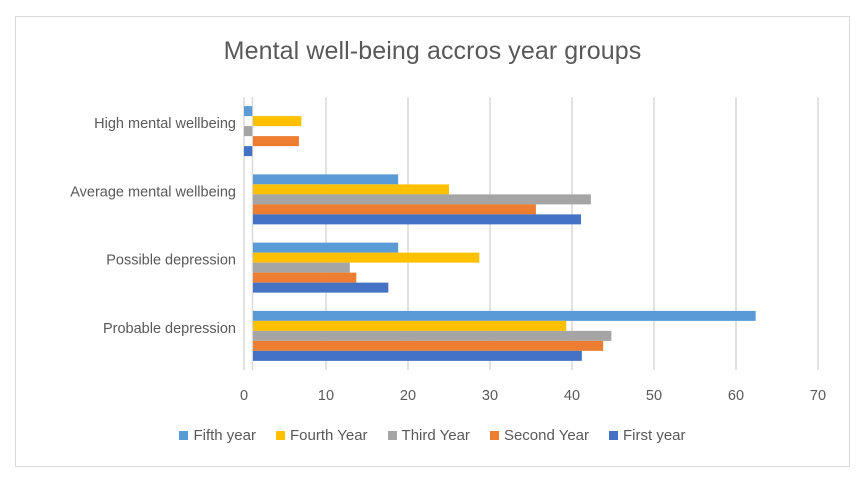  I want to click on category-label: Probable depression, so click(169, 329).